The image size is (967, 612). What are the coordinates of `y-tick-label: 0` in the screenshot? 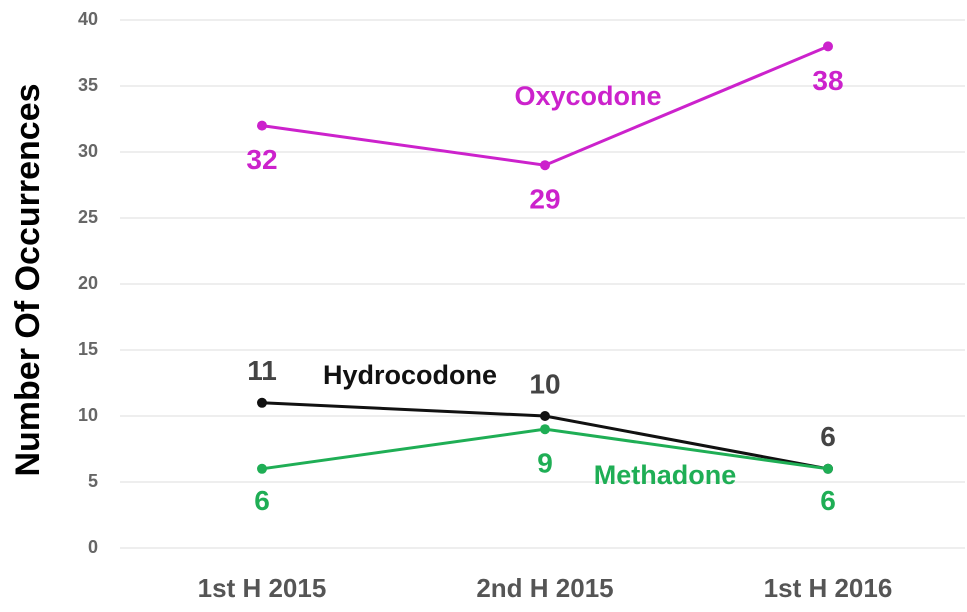 It's located at (93, 547).